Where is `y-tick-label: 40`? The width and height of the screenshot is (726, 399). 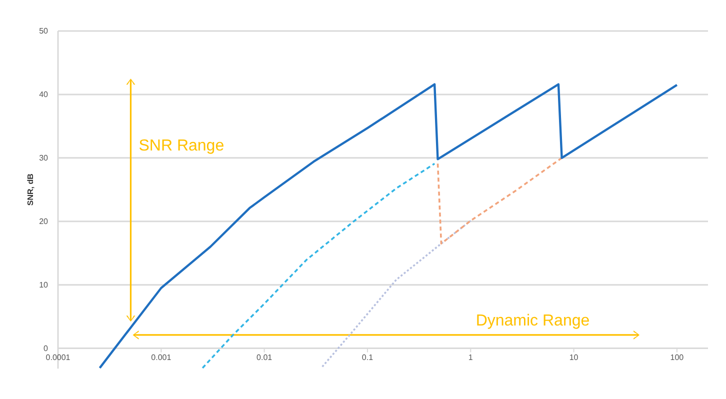 y-tick-label: 40 is located at coordinates (44, 95).